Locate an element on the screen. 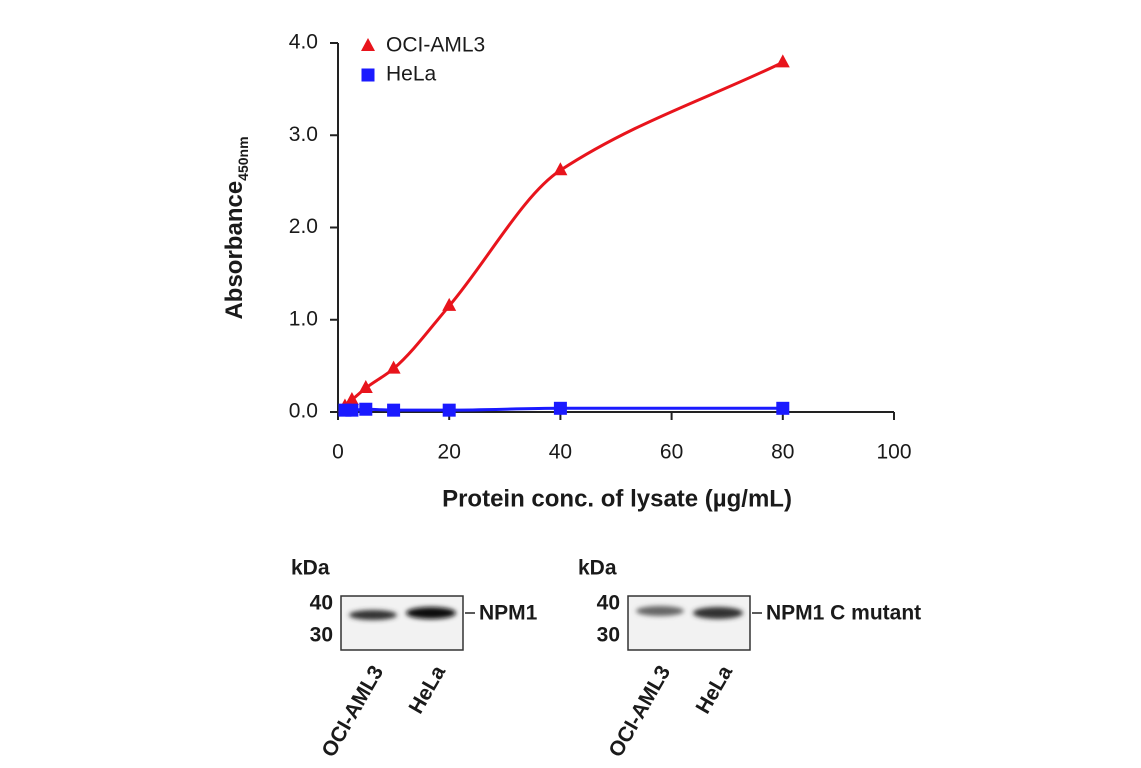  y-axis-label-sub: 450nm is located at coordinates (243, 158).